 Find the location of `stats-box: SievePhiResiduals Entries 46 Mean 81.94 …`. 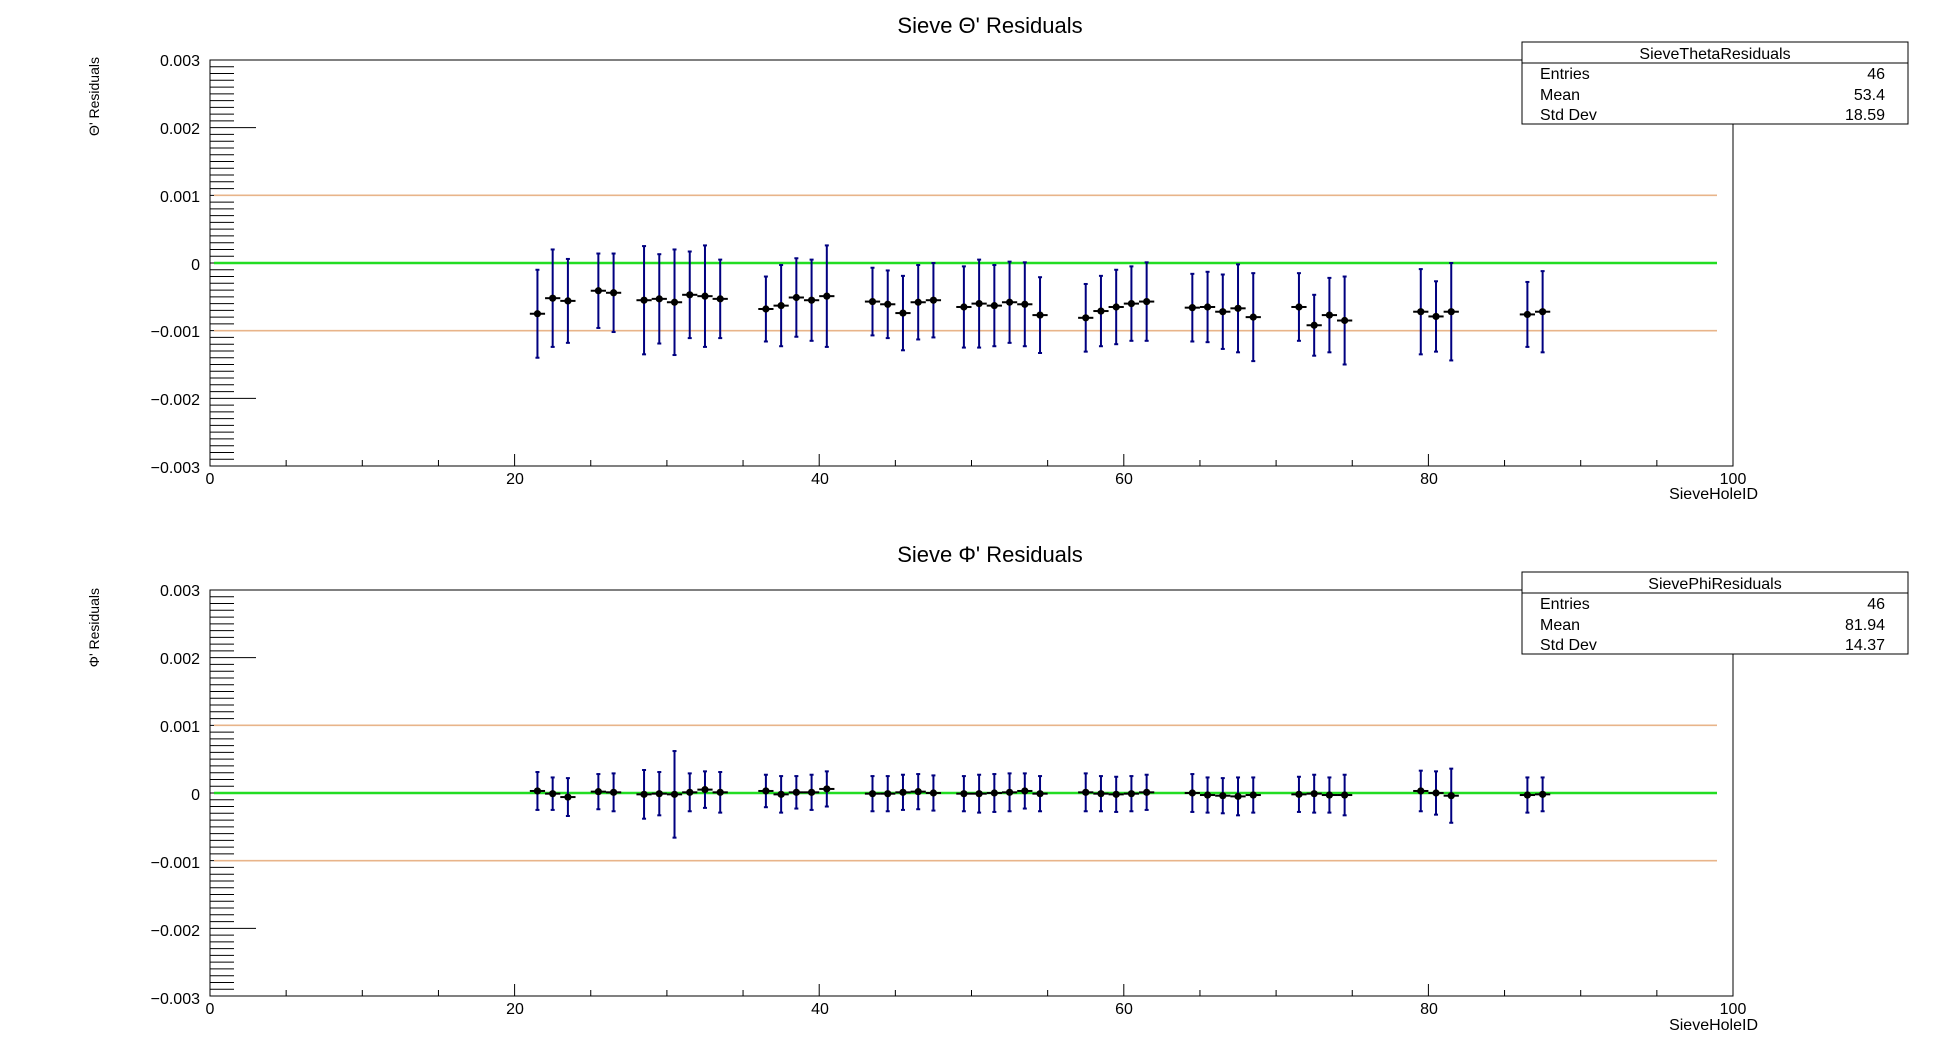

stats-box: SievePhiResiduals Entries 46 Mean 81.94 … is located at coordinates (1715, 613).